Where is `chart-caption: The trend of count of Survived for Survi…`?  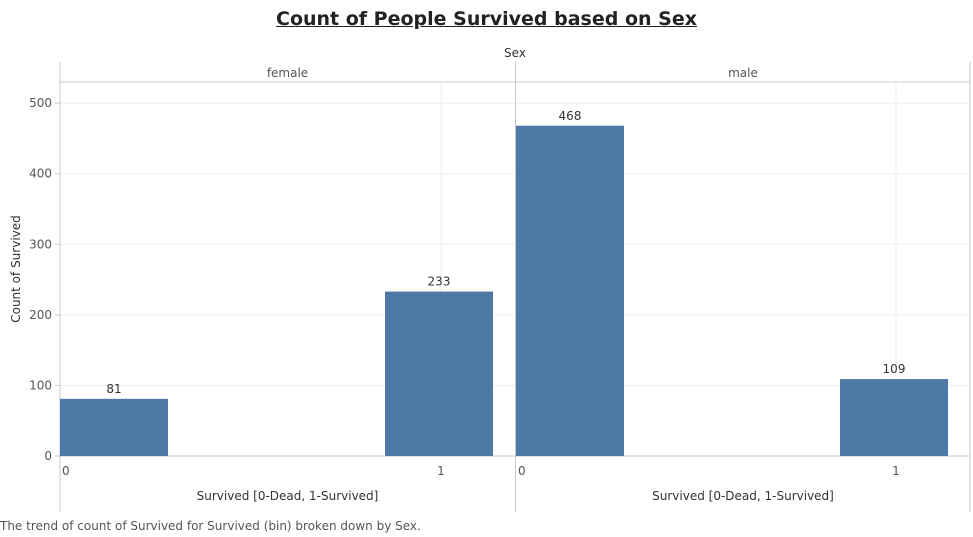 chart-caption: The trend of count of Survived for Survi… is located at coordinates (210, 526).